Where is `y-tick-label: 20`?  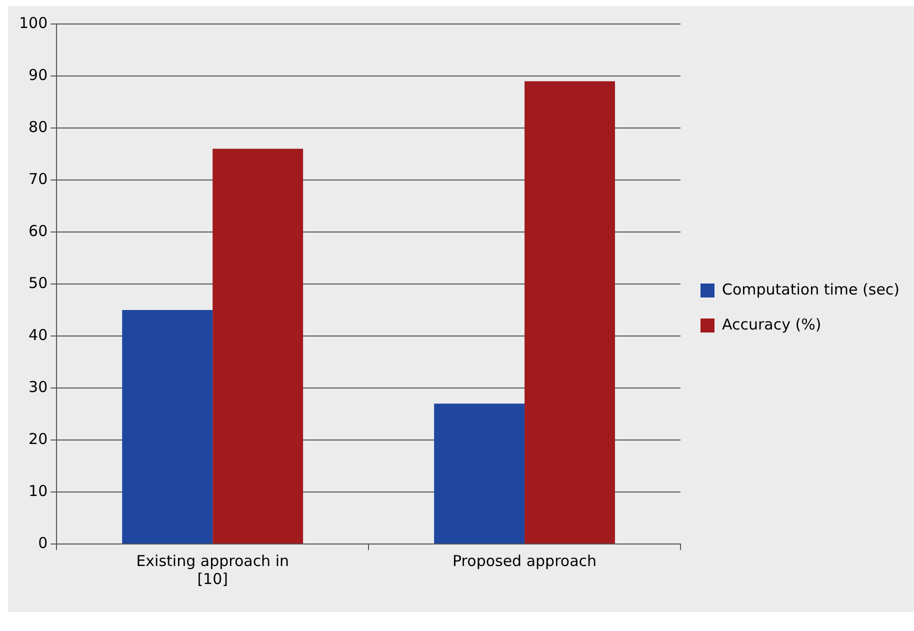 y-tick-label: 20 is located at coordinates (38, 439).